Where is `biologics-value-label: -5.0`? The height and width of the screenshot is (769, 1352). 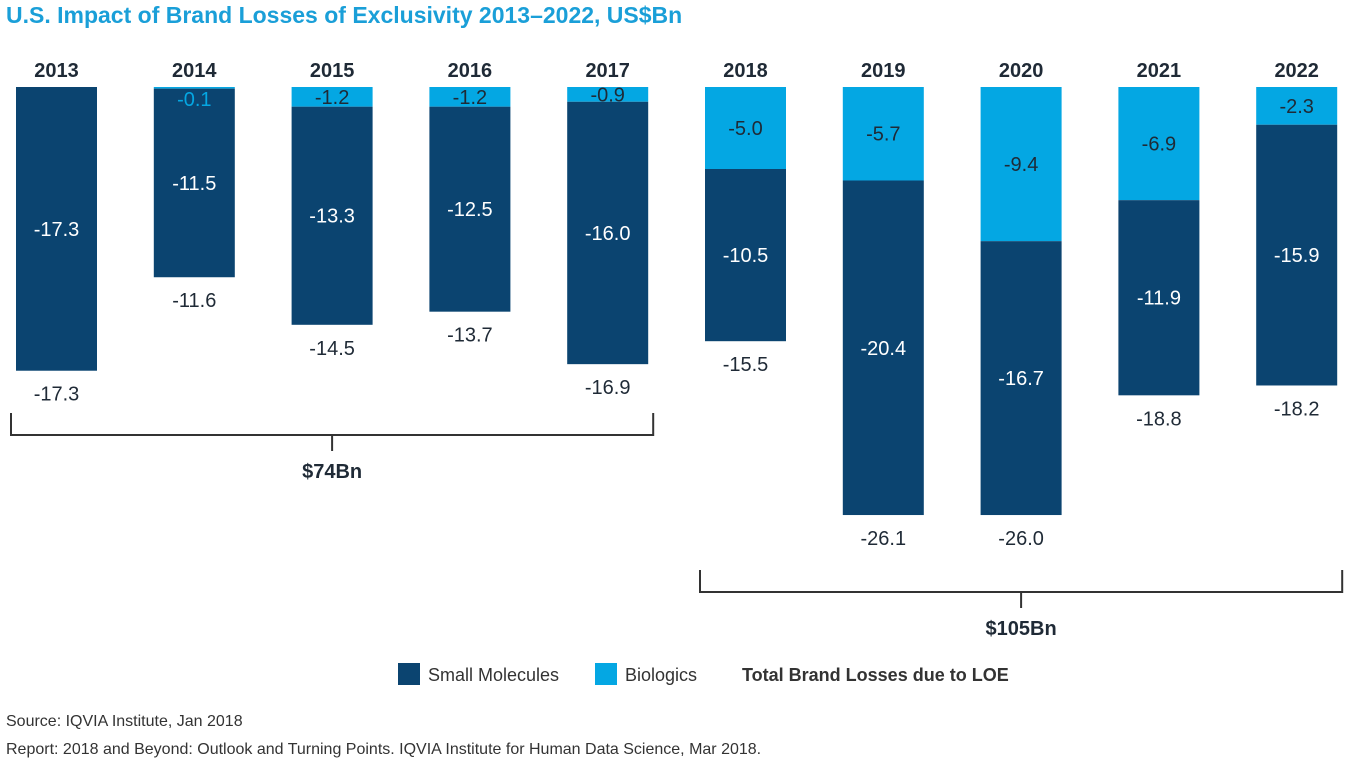
biologics-value-label: -5.0 is located at coordinates (745, 129).